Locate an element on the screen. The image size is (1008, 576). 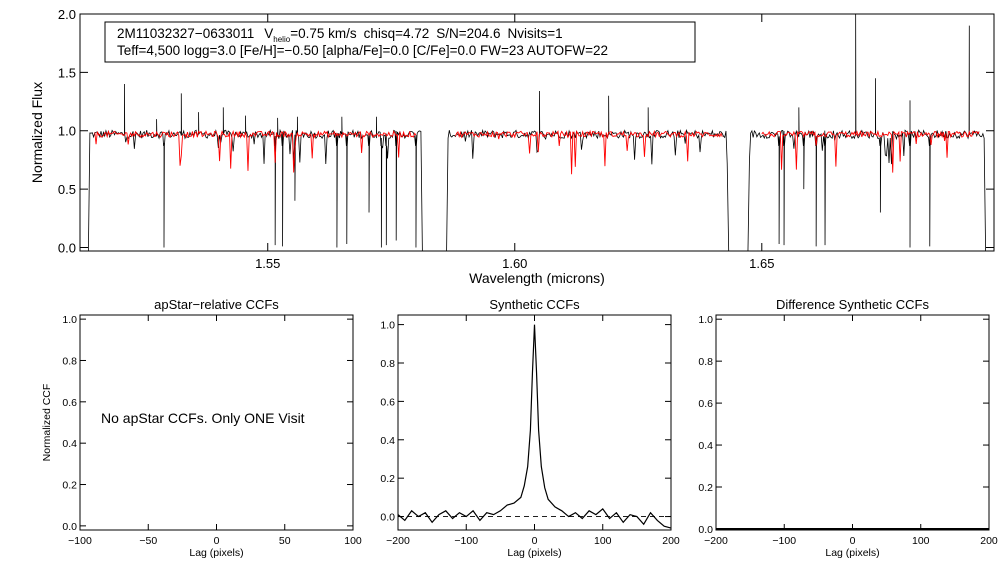
y-axis-label: Normalized CCF is located at coordinates (47, 423).